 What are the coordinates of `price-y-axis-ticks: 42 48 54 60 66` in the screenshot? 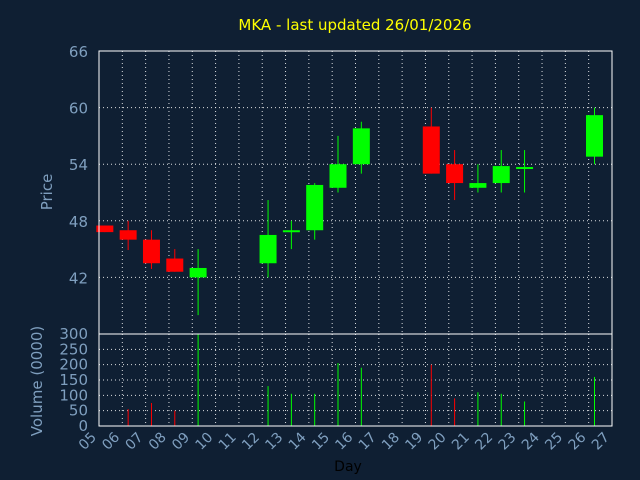 It's located at (78, 165).